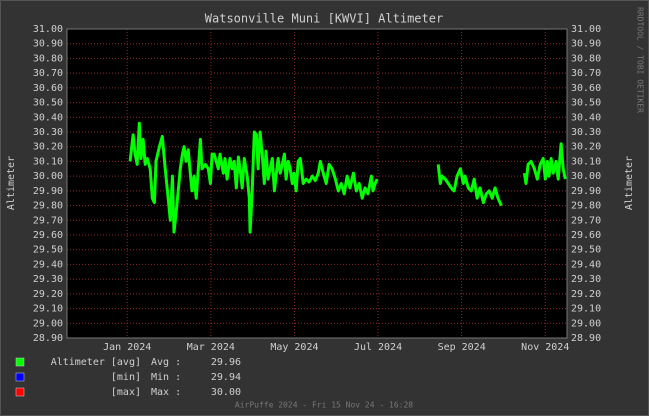 The image size is (649, 416). Describe the element at coordinates (226, 392) in the screenshot. I see `legend-value: 30.00` at that location.